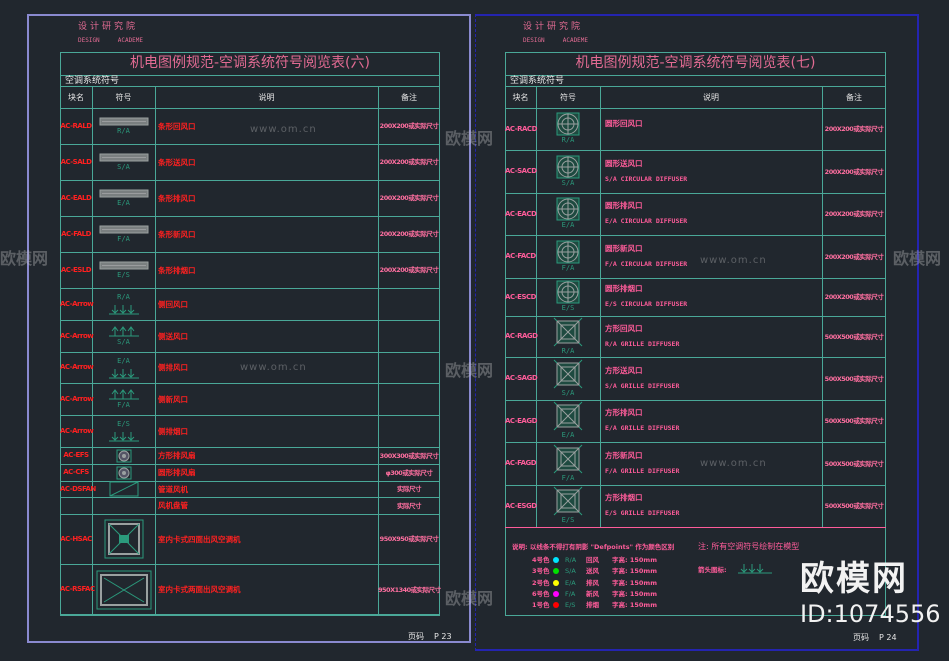 The width and height of the screenshot is (949, 661). Describe the element at coordinates (76, 455) in the screenshot. I see `block-name: AC-EFS` at that location.